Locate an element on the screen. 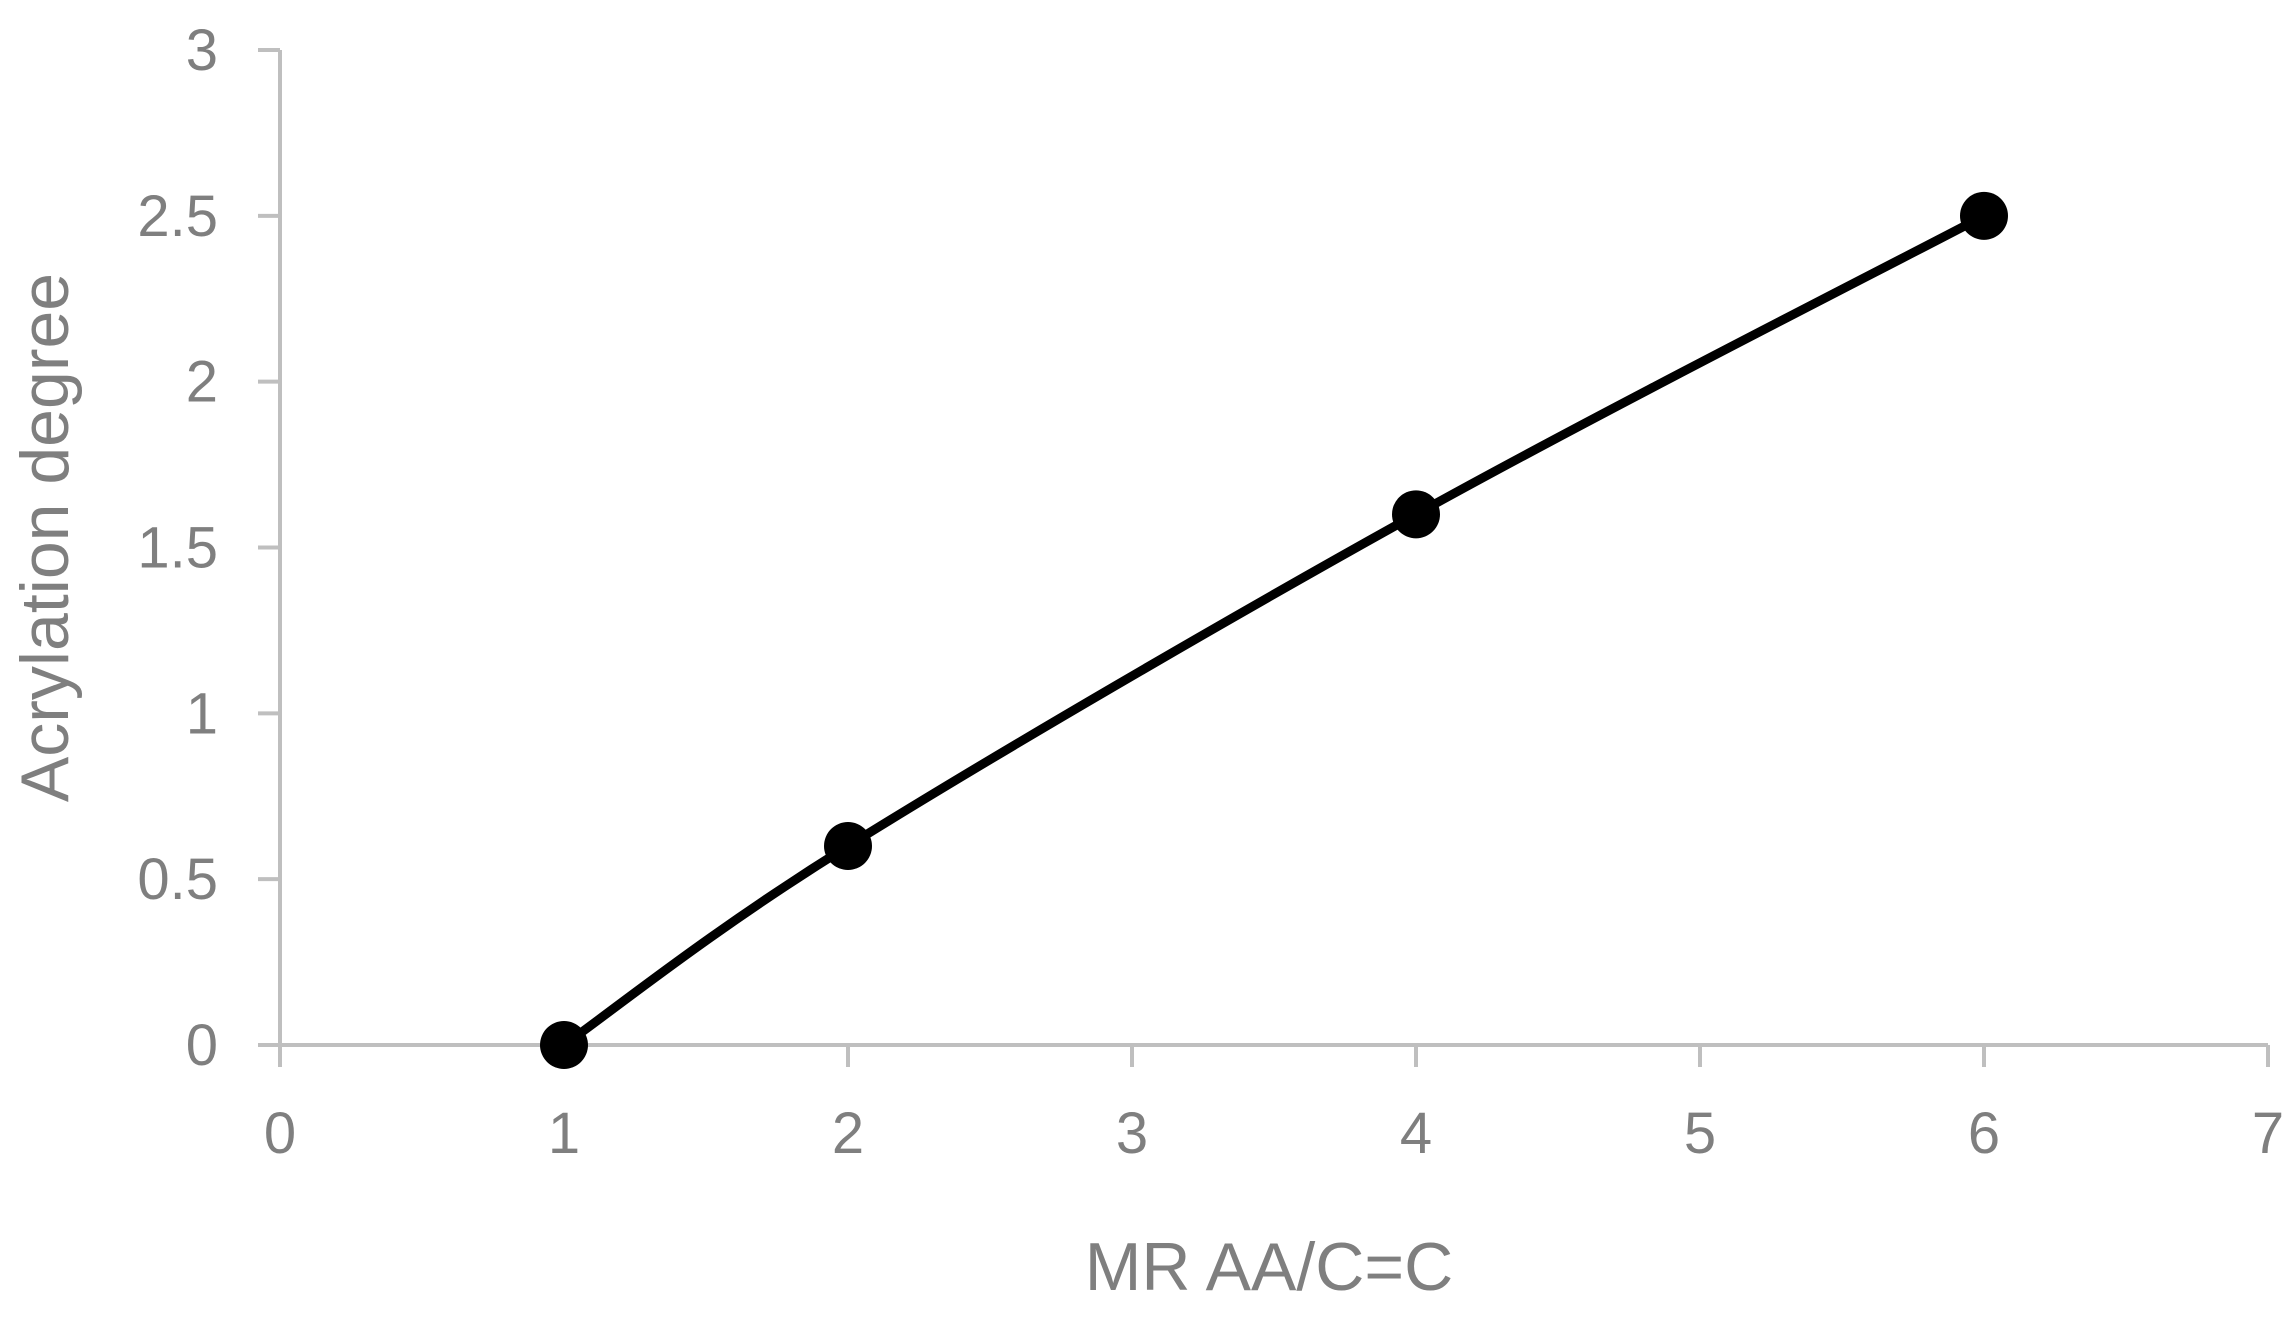 The width and height of the screenshot is (2294, 1323). y-tick-label: 2.5 is located at coordinates (177, 216).